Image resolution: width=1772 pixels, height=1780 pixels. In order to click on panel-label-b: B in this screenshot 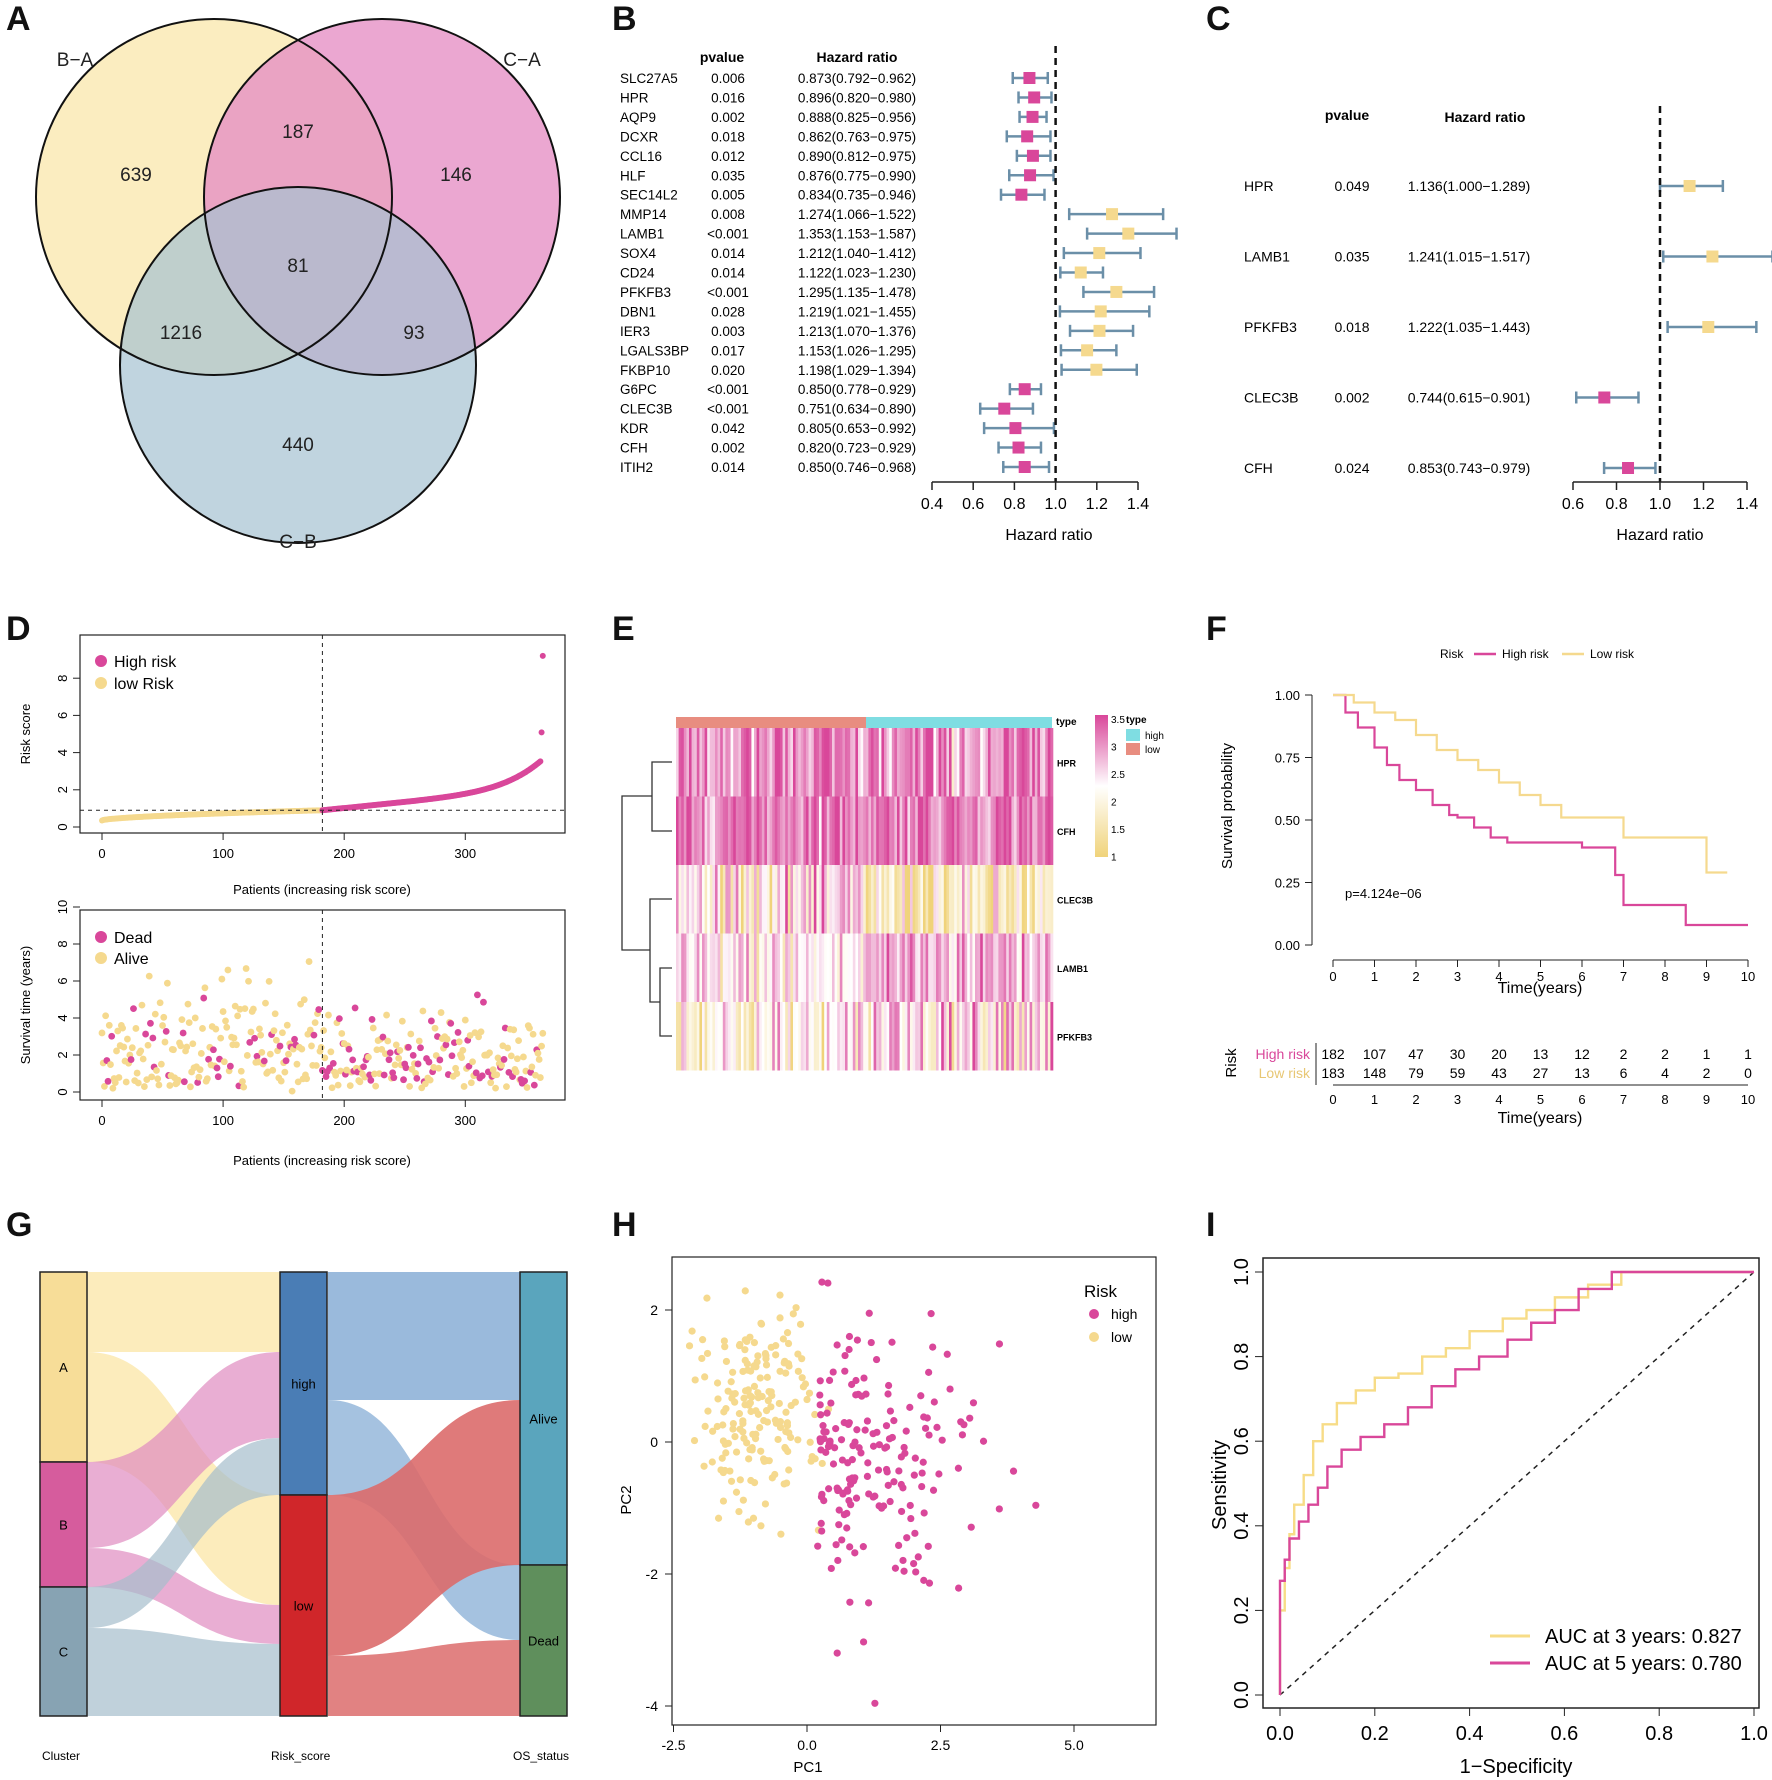, I will do `click(624, 19)`.